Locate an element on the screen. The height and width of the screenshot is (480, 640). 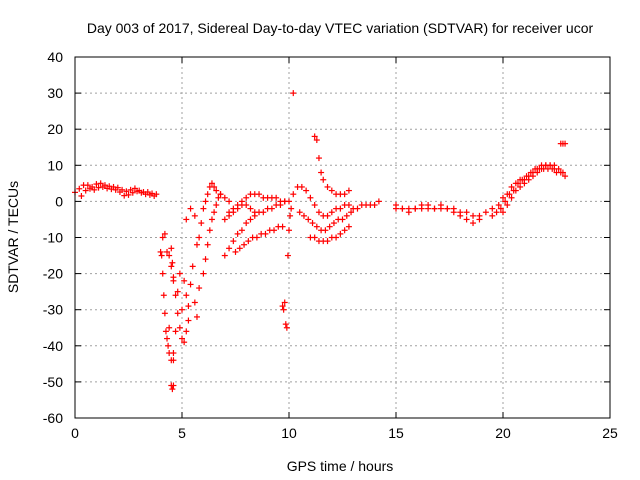
y-tick-label: 30 is located at coordinates (55, 93).